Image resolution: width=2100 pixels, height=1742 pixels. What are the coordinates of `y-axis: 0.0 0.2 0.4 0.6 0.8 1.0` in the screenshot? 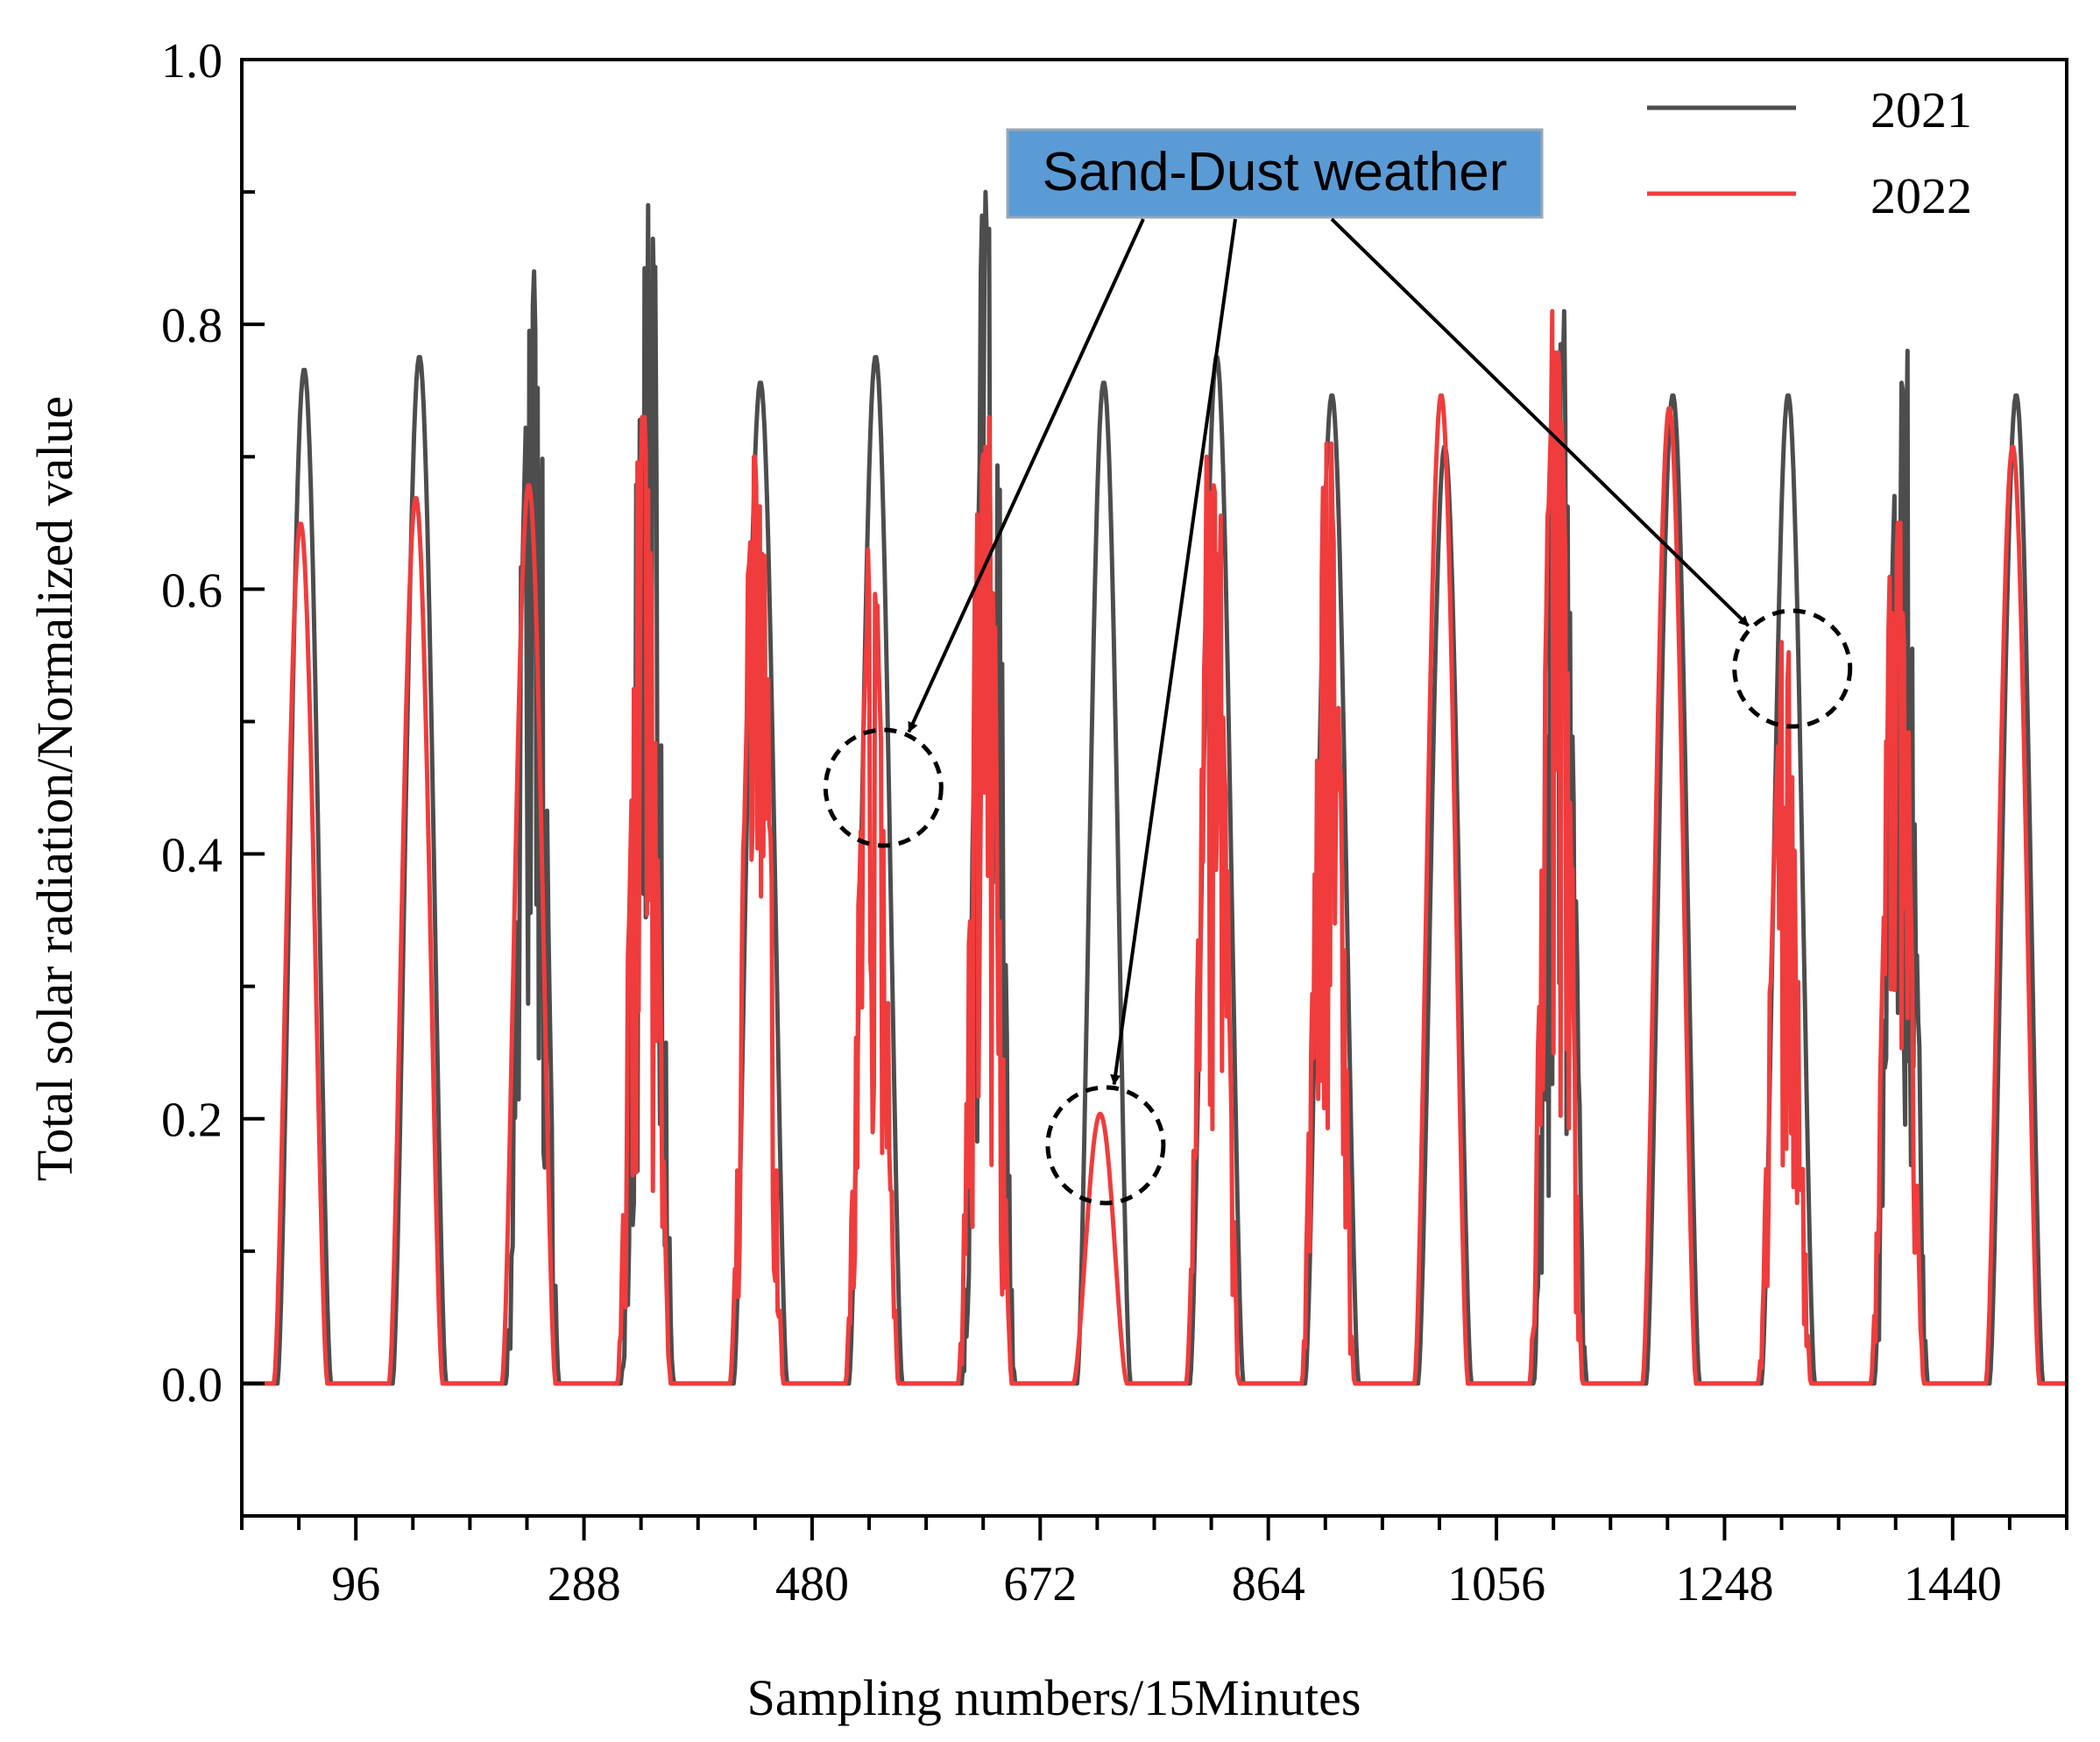 It's located at (213, 776).